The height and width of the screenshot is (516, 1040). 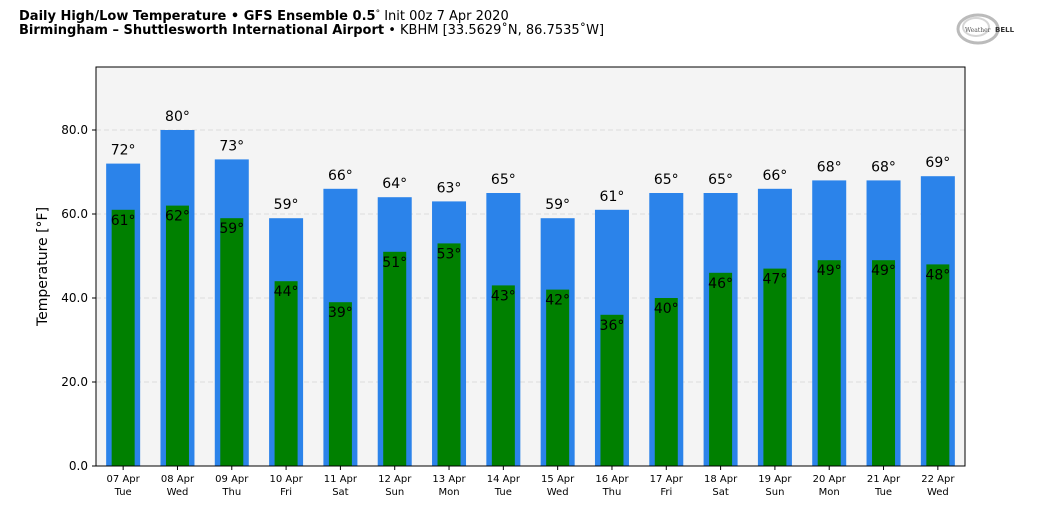 What do you see at coordinates (667, 479) in the screenshot?
I see `x-tick-date: 17 Apr` at bounding box center [667, 479].